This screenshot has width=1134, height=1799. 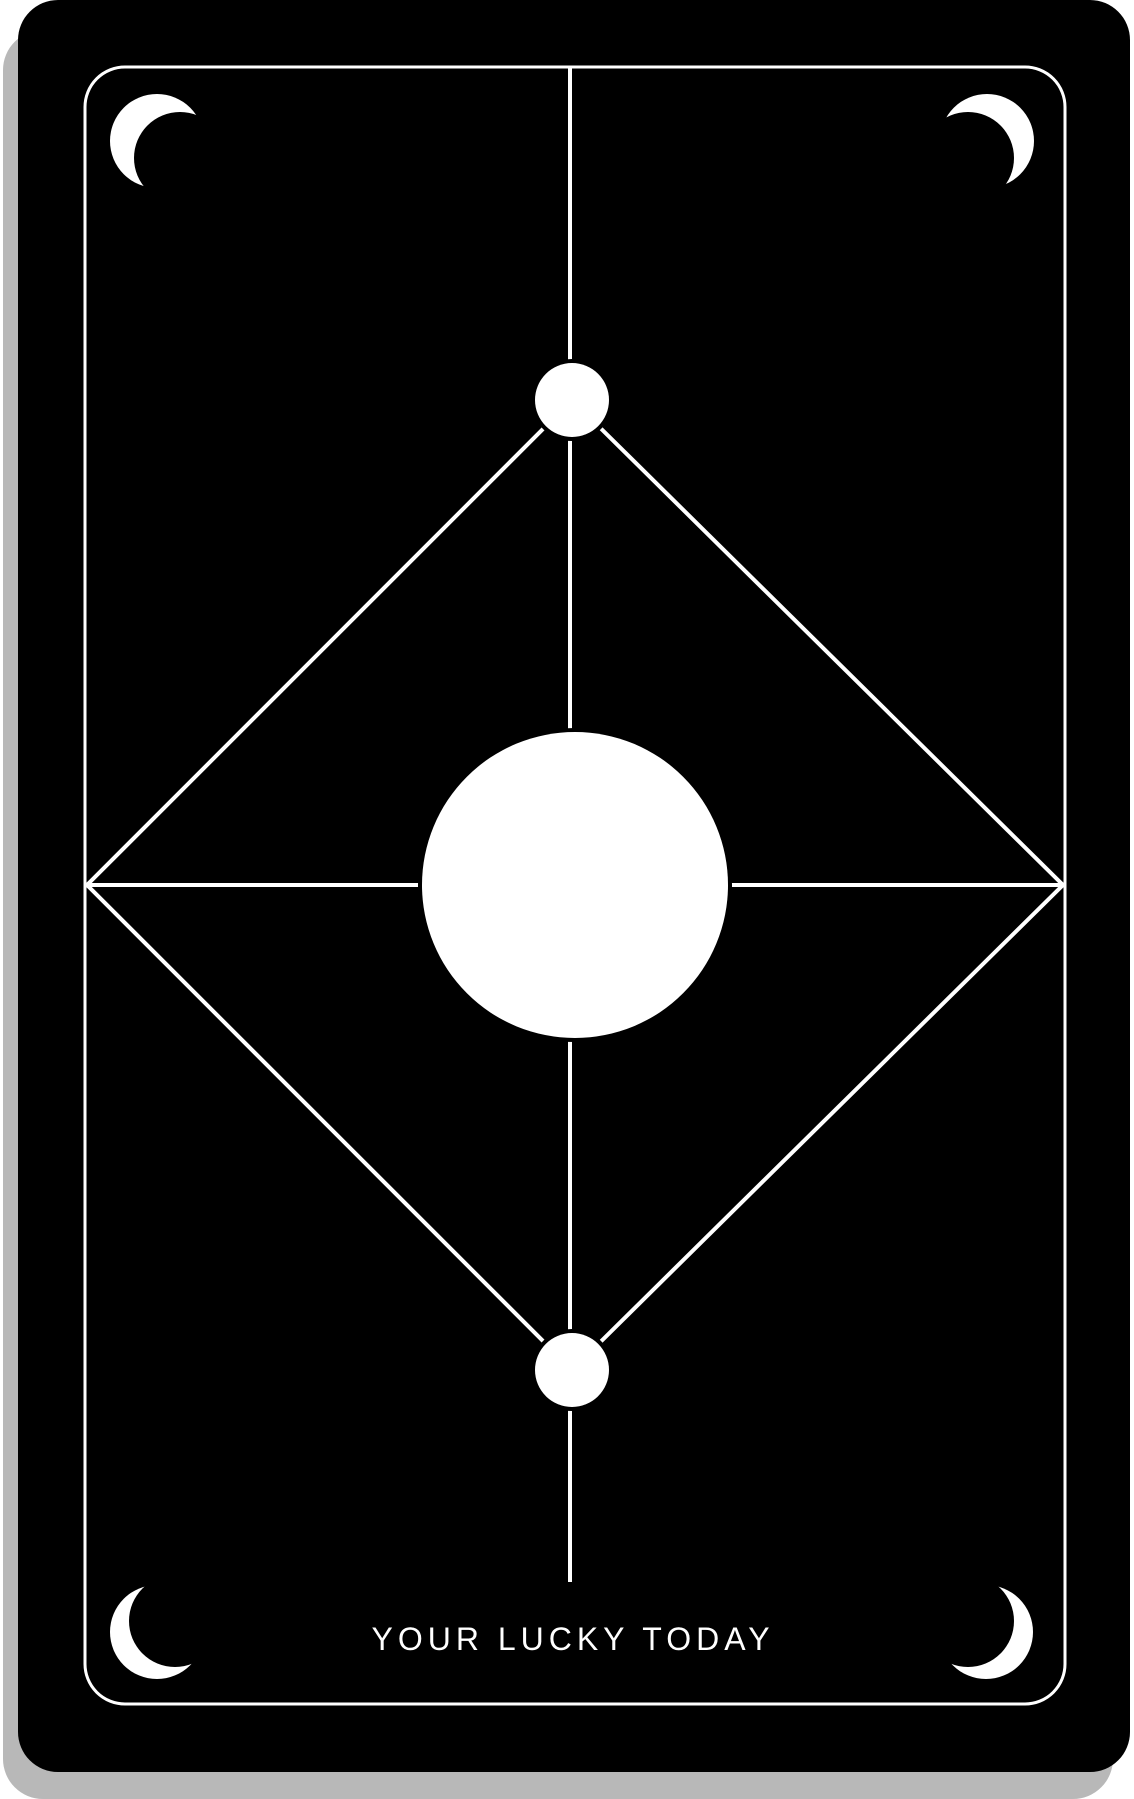 I want to click on card-caption: YOUR LUCKY TODAY, so click(x=572, y=1639).